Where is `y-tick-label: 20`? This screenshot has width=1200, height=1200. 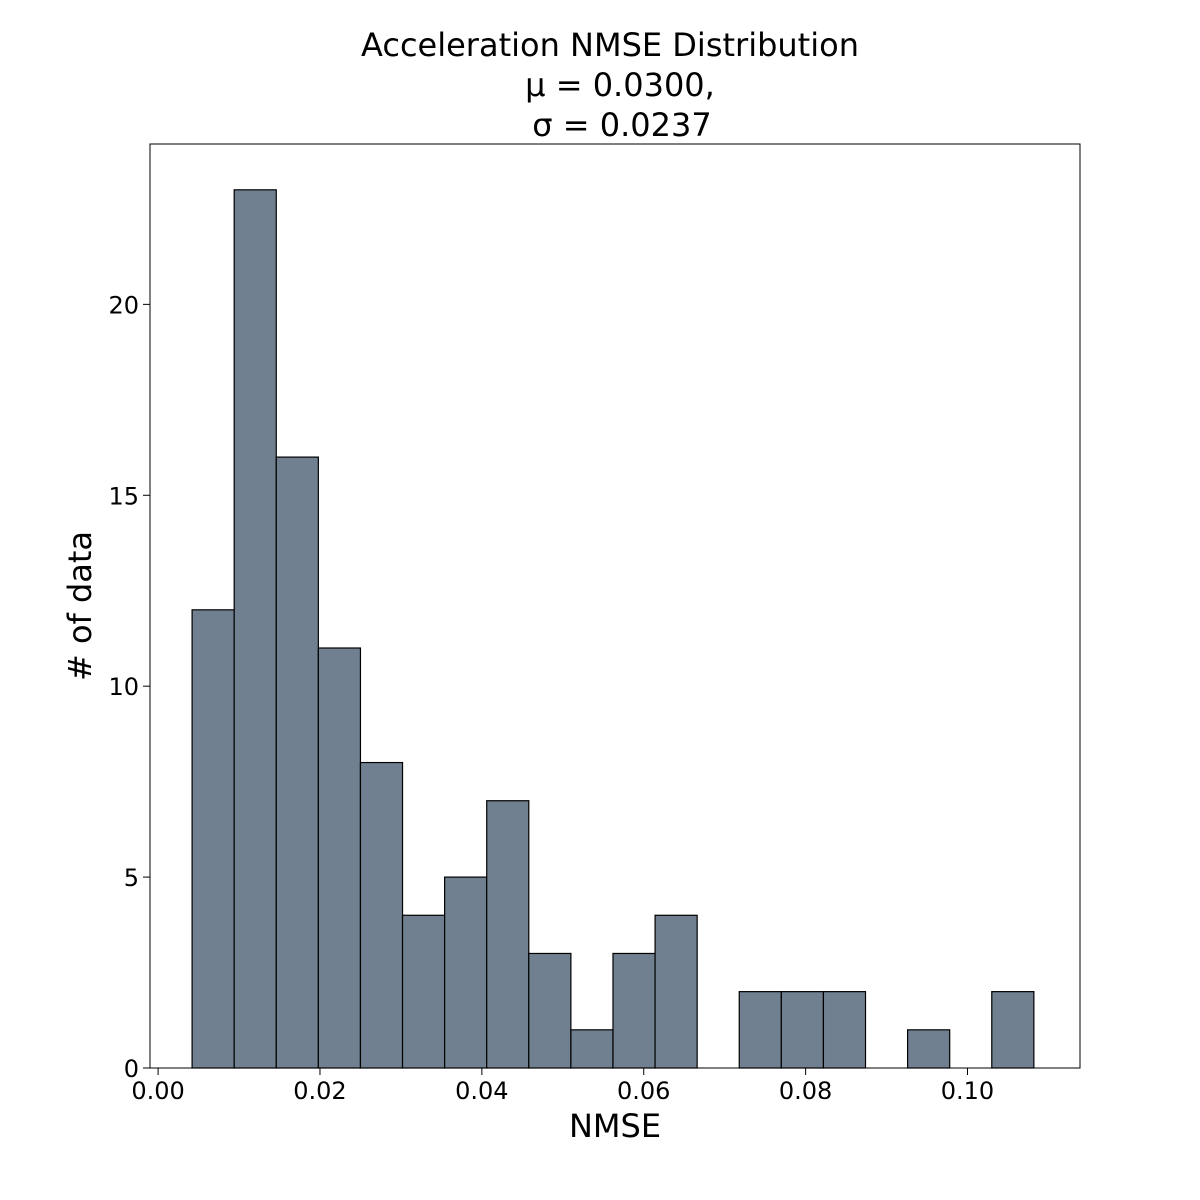
y-tick-label: 20 is located at coordinates (123, 305).